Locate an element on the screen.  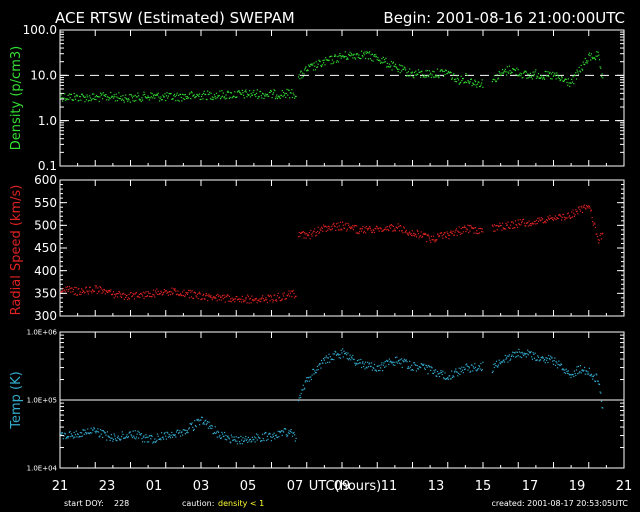
y-tick-label: 1.0E+06 is located at coordinates (42, 332).